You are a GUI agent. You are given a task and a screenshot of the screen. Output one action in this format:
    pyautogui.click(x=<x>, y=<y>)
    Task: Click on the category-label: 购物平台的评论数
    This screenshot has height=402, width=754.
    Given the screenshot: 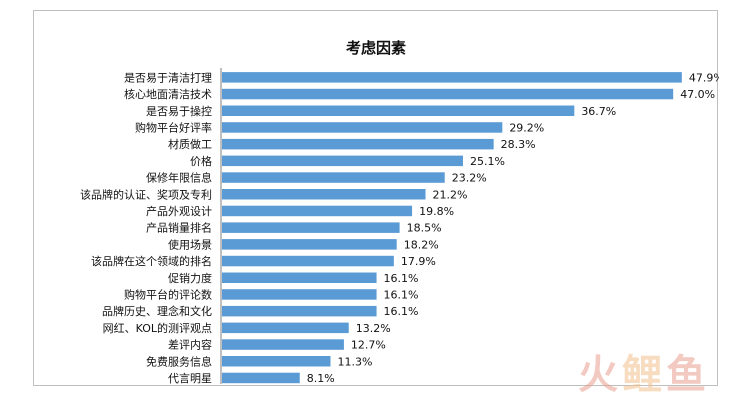 What is the action you would take?
    pyautogui.click(x=168, y=294)
    